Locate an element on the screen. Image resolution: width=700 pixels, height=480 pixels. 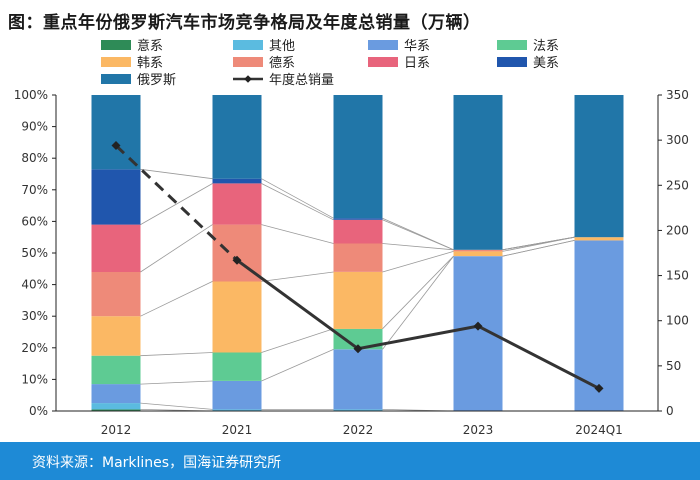
legend-label: 德系 is located at coordinates (282, 63).